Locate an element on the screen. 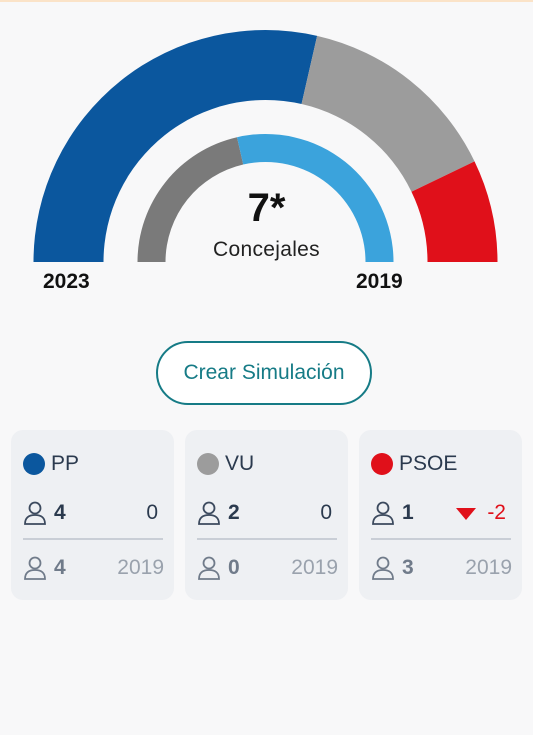  party-card-vu: VU 2 0 0 2019 is located at coordinates (266, 515).